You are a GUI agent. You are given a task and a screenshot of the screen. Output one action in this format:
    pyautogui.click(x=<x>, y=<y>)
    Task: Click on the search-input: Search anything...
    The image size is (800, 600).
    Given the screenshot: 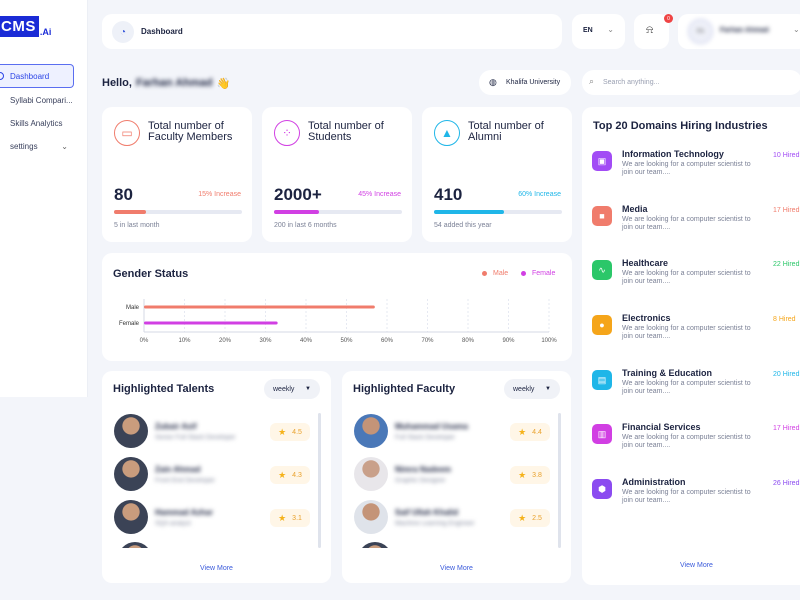 What is the action you would take?
    pyautogui.click(x=631, y=82)
    